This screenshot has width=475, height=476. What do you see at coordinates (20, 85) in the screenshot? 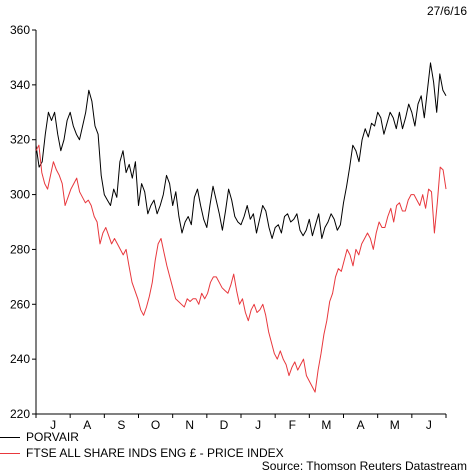
I see `y-tick-label: 340` at bounding box center [20, 85].